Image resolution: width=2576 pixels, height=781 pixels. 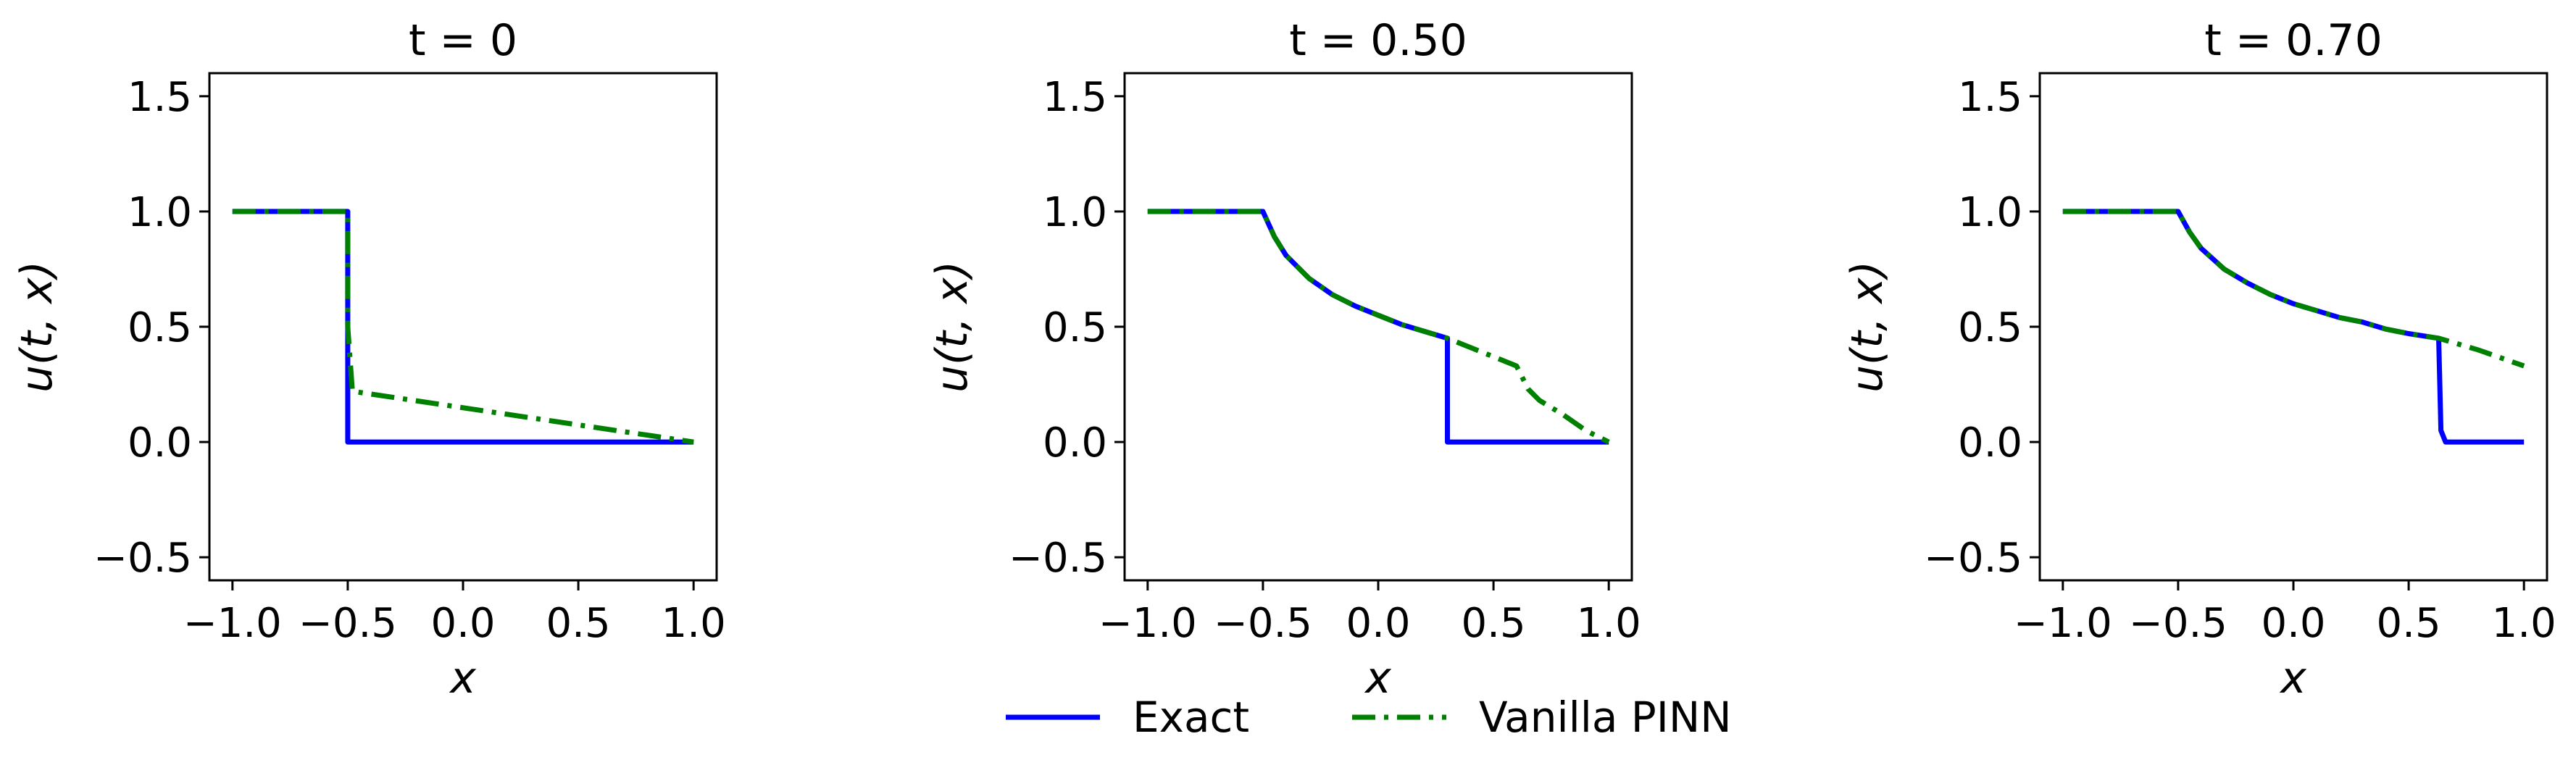 What do you see at coordinates (1127, 717) in the screenshot?
I see `legend-item-exact: Exact` at bounding box center [1127, 717].